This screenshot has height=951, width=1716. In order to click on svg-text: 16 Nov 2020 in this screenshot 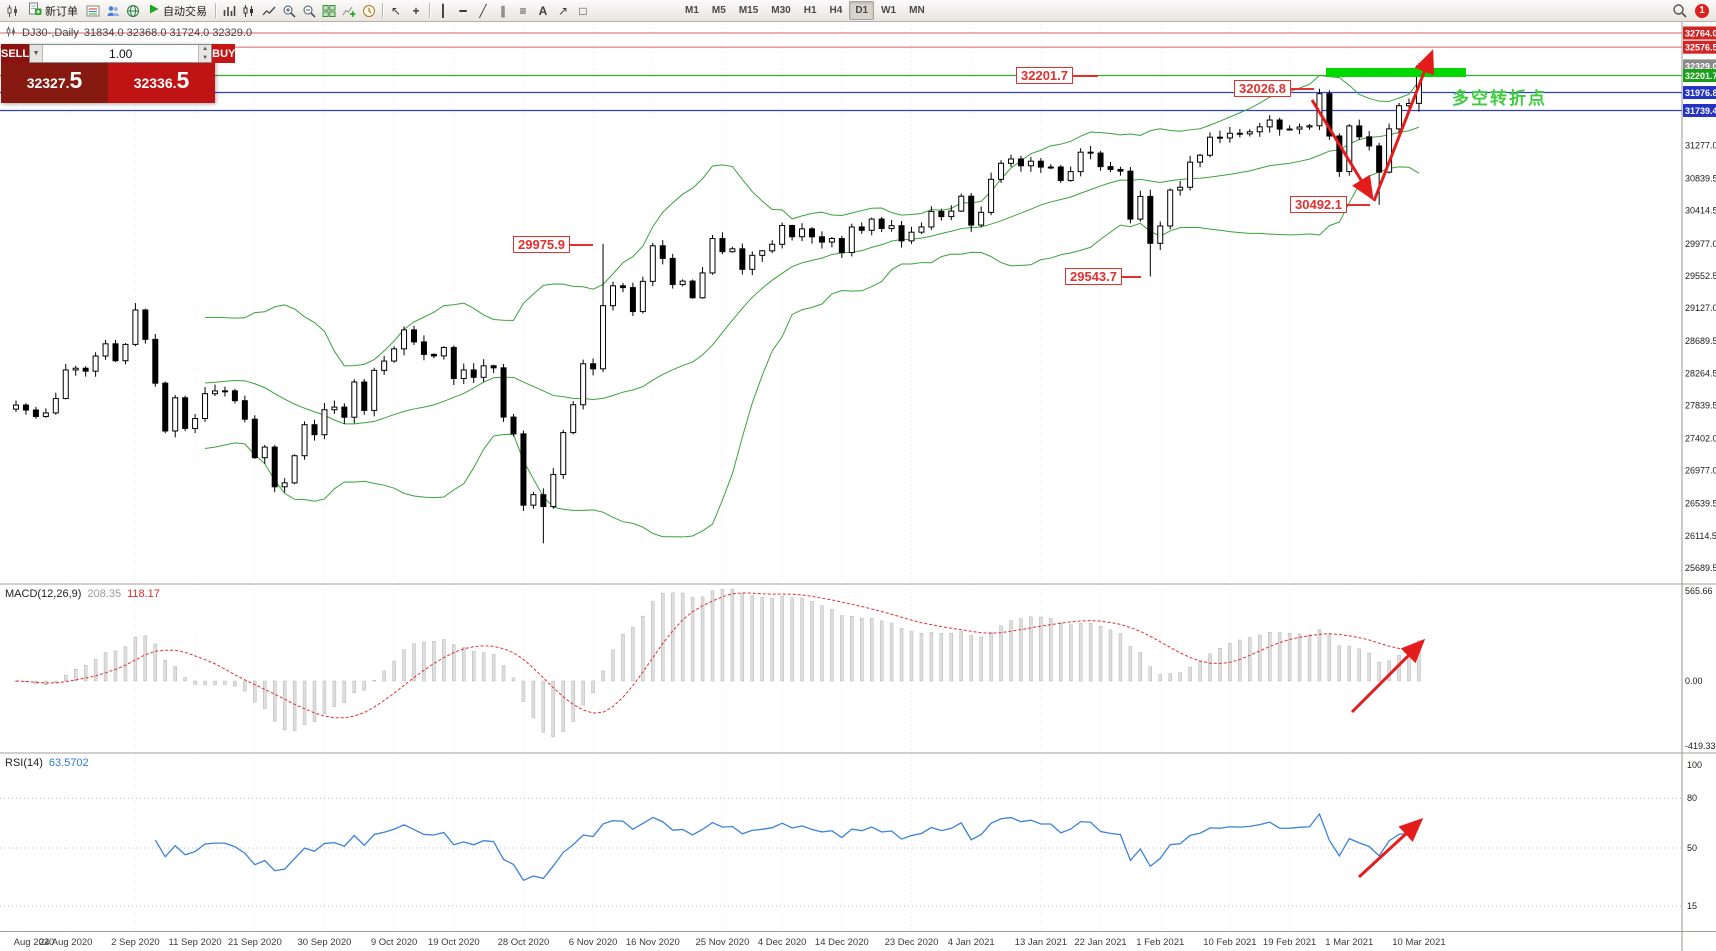, I will do `click(653, 942)`.